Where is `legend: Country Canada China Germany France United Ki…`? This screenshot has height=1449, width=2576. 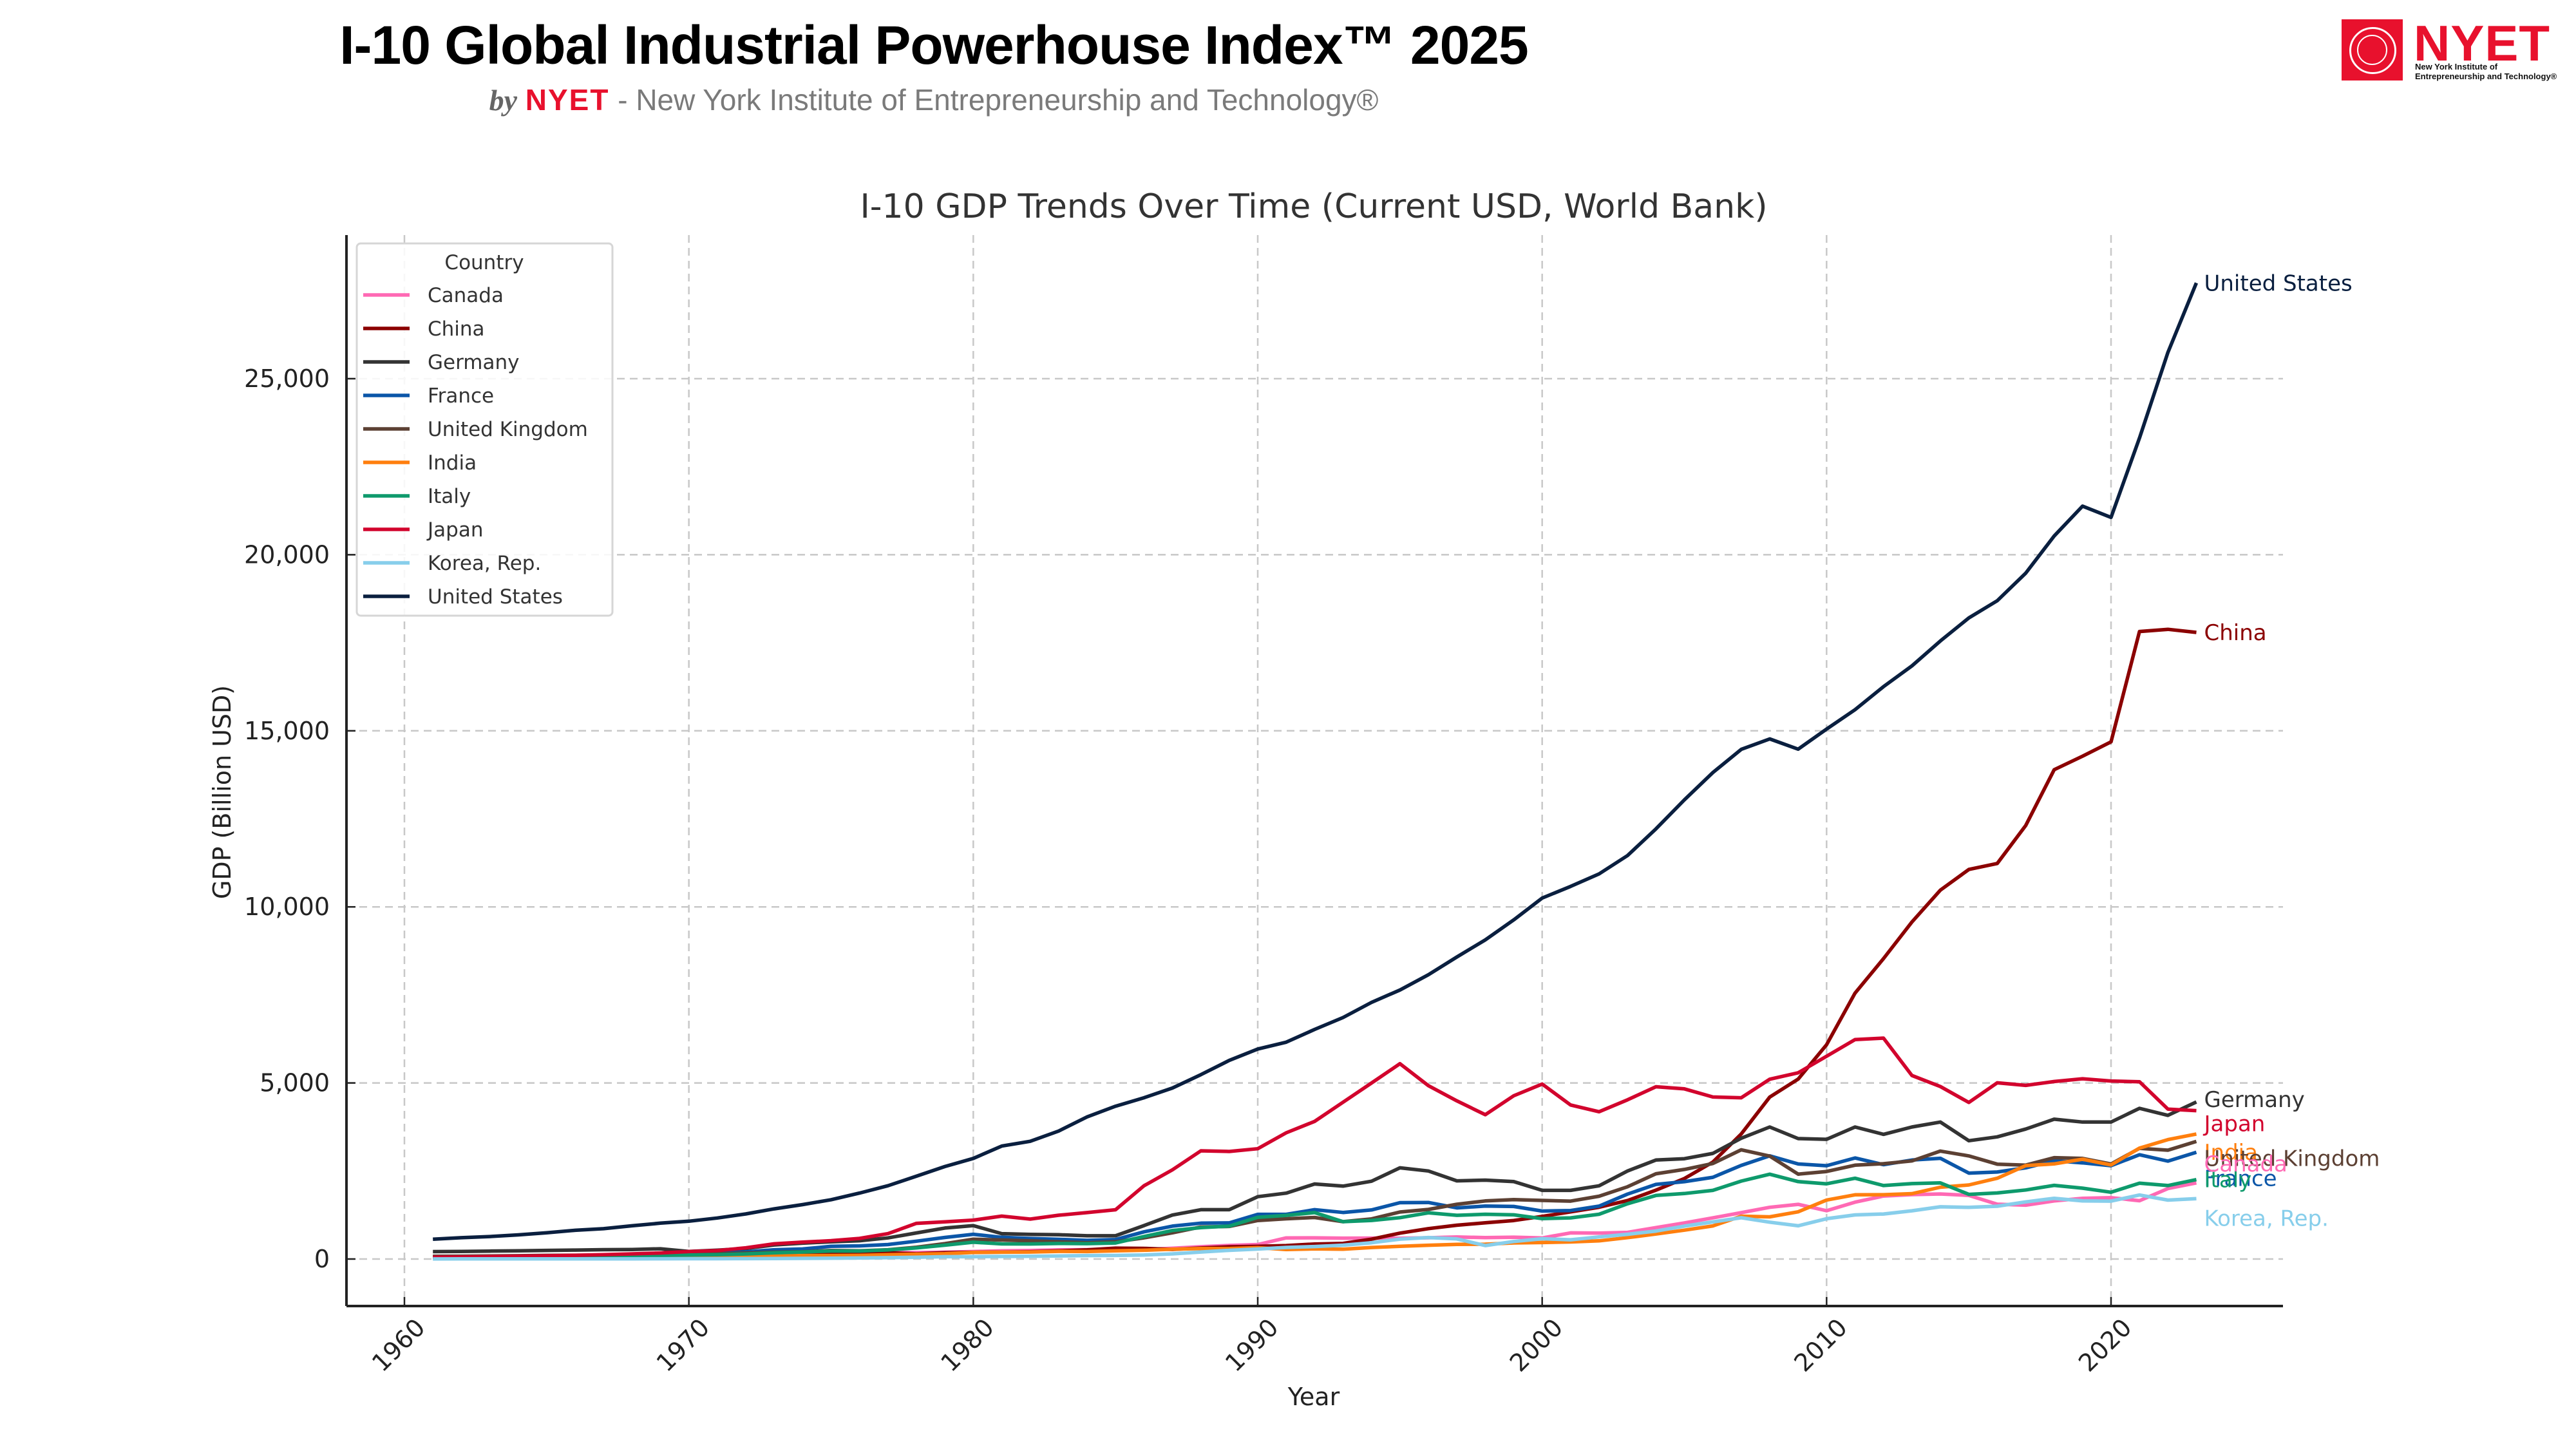 legend: Country Canada China Germany France United Ki… is located at coordinates (484, 430).